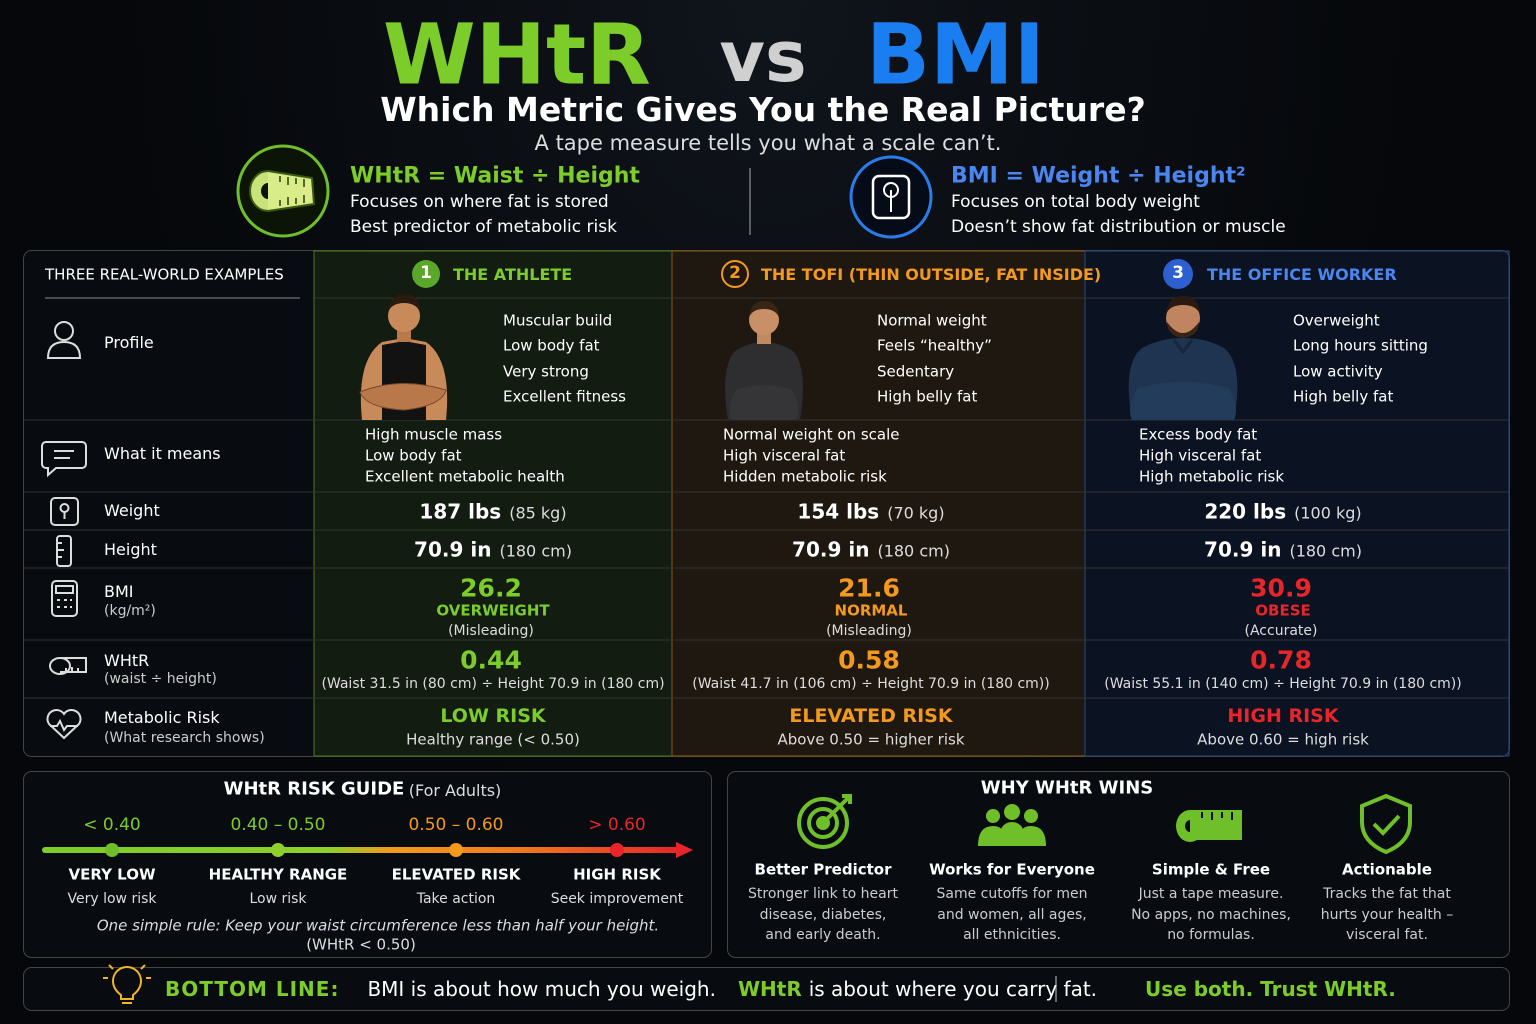  What do you see at coordinates (871, 610) in the screenshot?
I see `bmi-category: NORMAL` at bounding box center [871, 610].